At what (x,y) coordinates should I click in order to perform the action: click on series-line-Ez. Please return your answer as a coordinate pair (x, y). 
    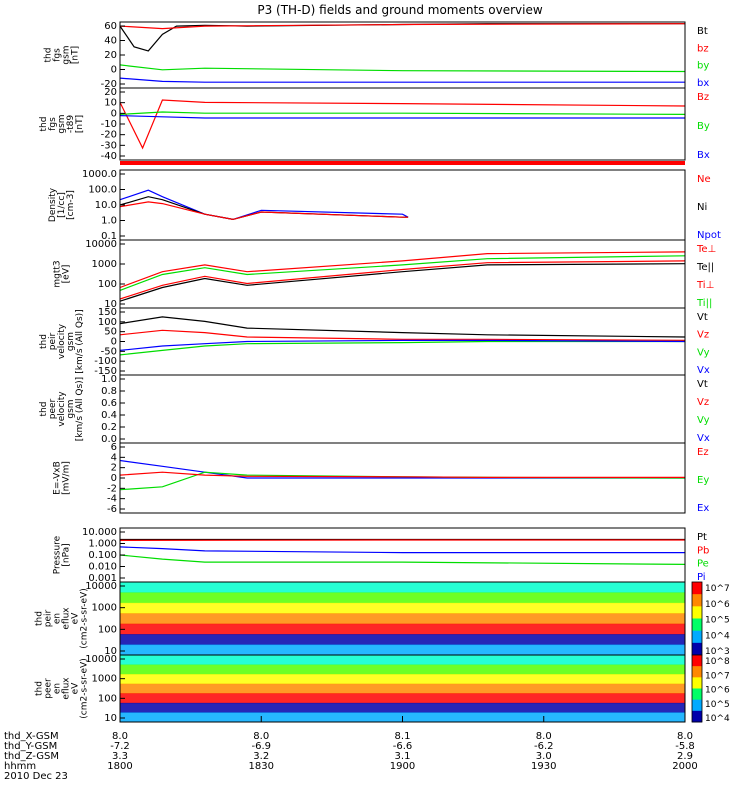
    Looking at the image, I should click on (402, 474).